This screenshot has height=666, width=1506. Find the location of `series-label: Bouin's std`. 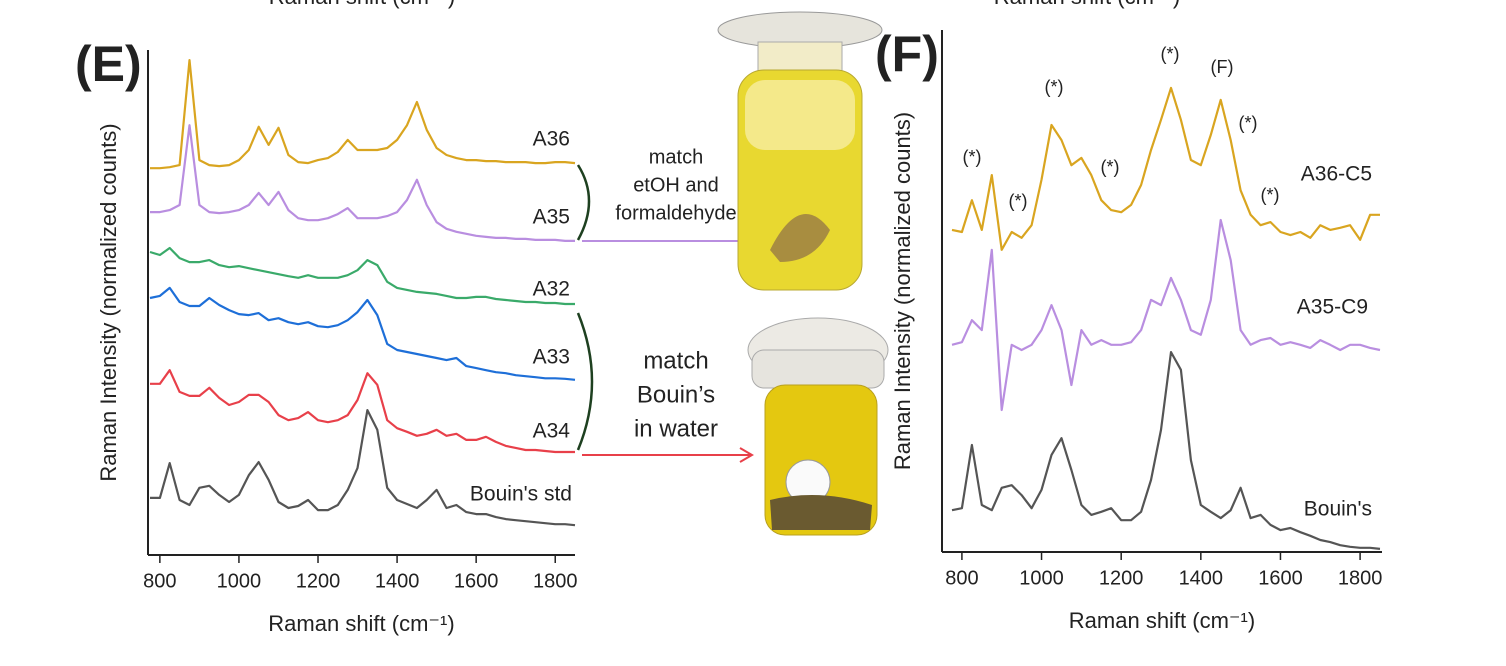

series-label: Bouin's std is located at coordinates (521, 494).